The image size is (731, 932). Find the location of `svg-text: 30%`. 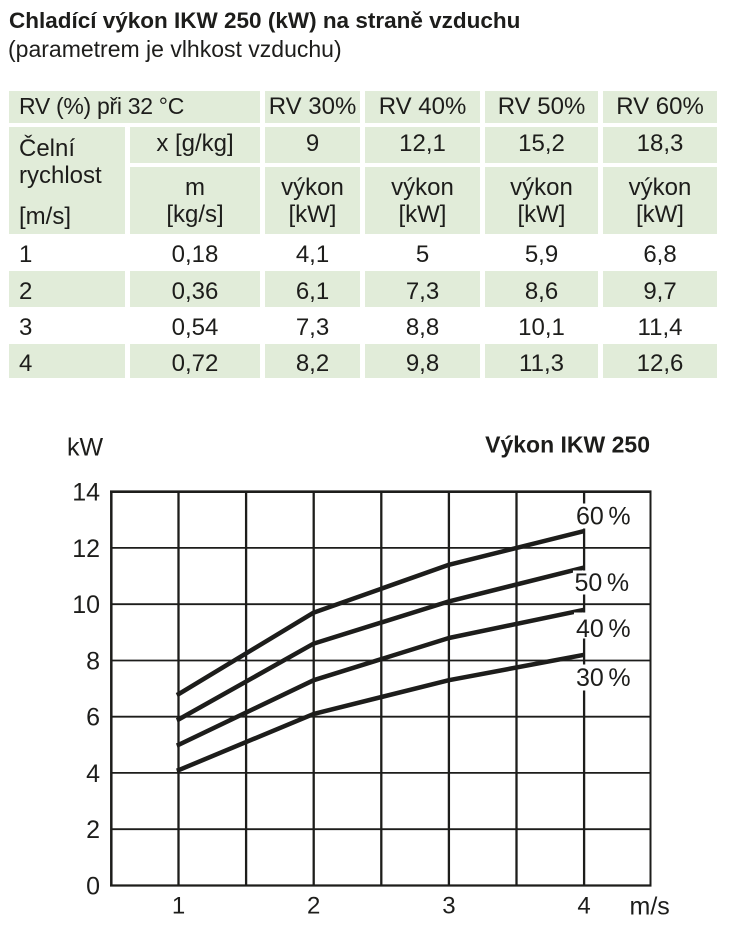

svg-text: 30% is located at coordinates (603, 678).